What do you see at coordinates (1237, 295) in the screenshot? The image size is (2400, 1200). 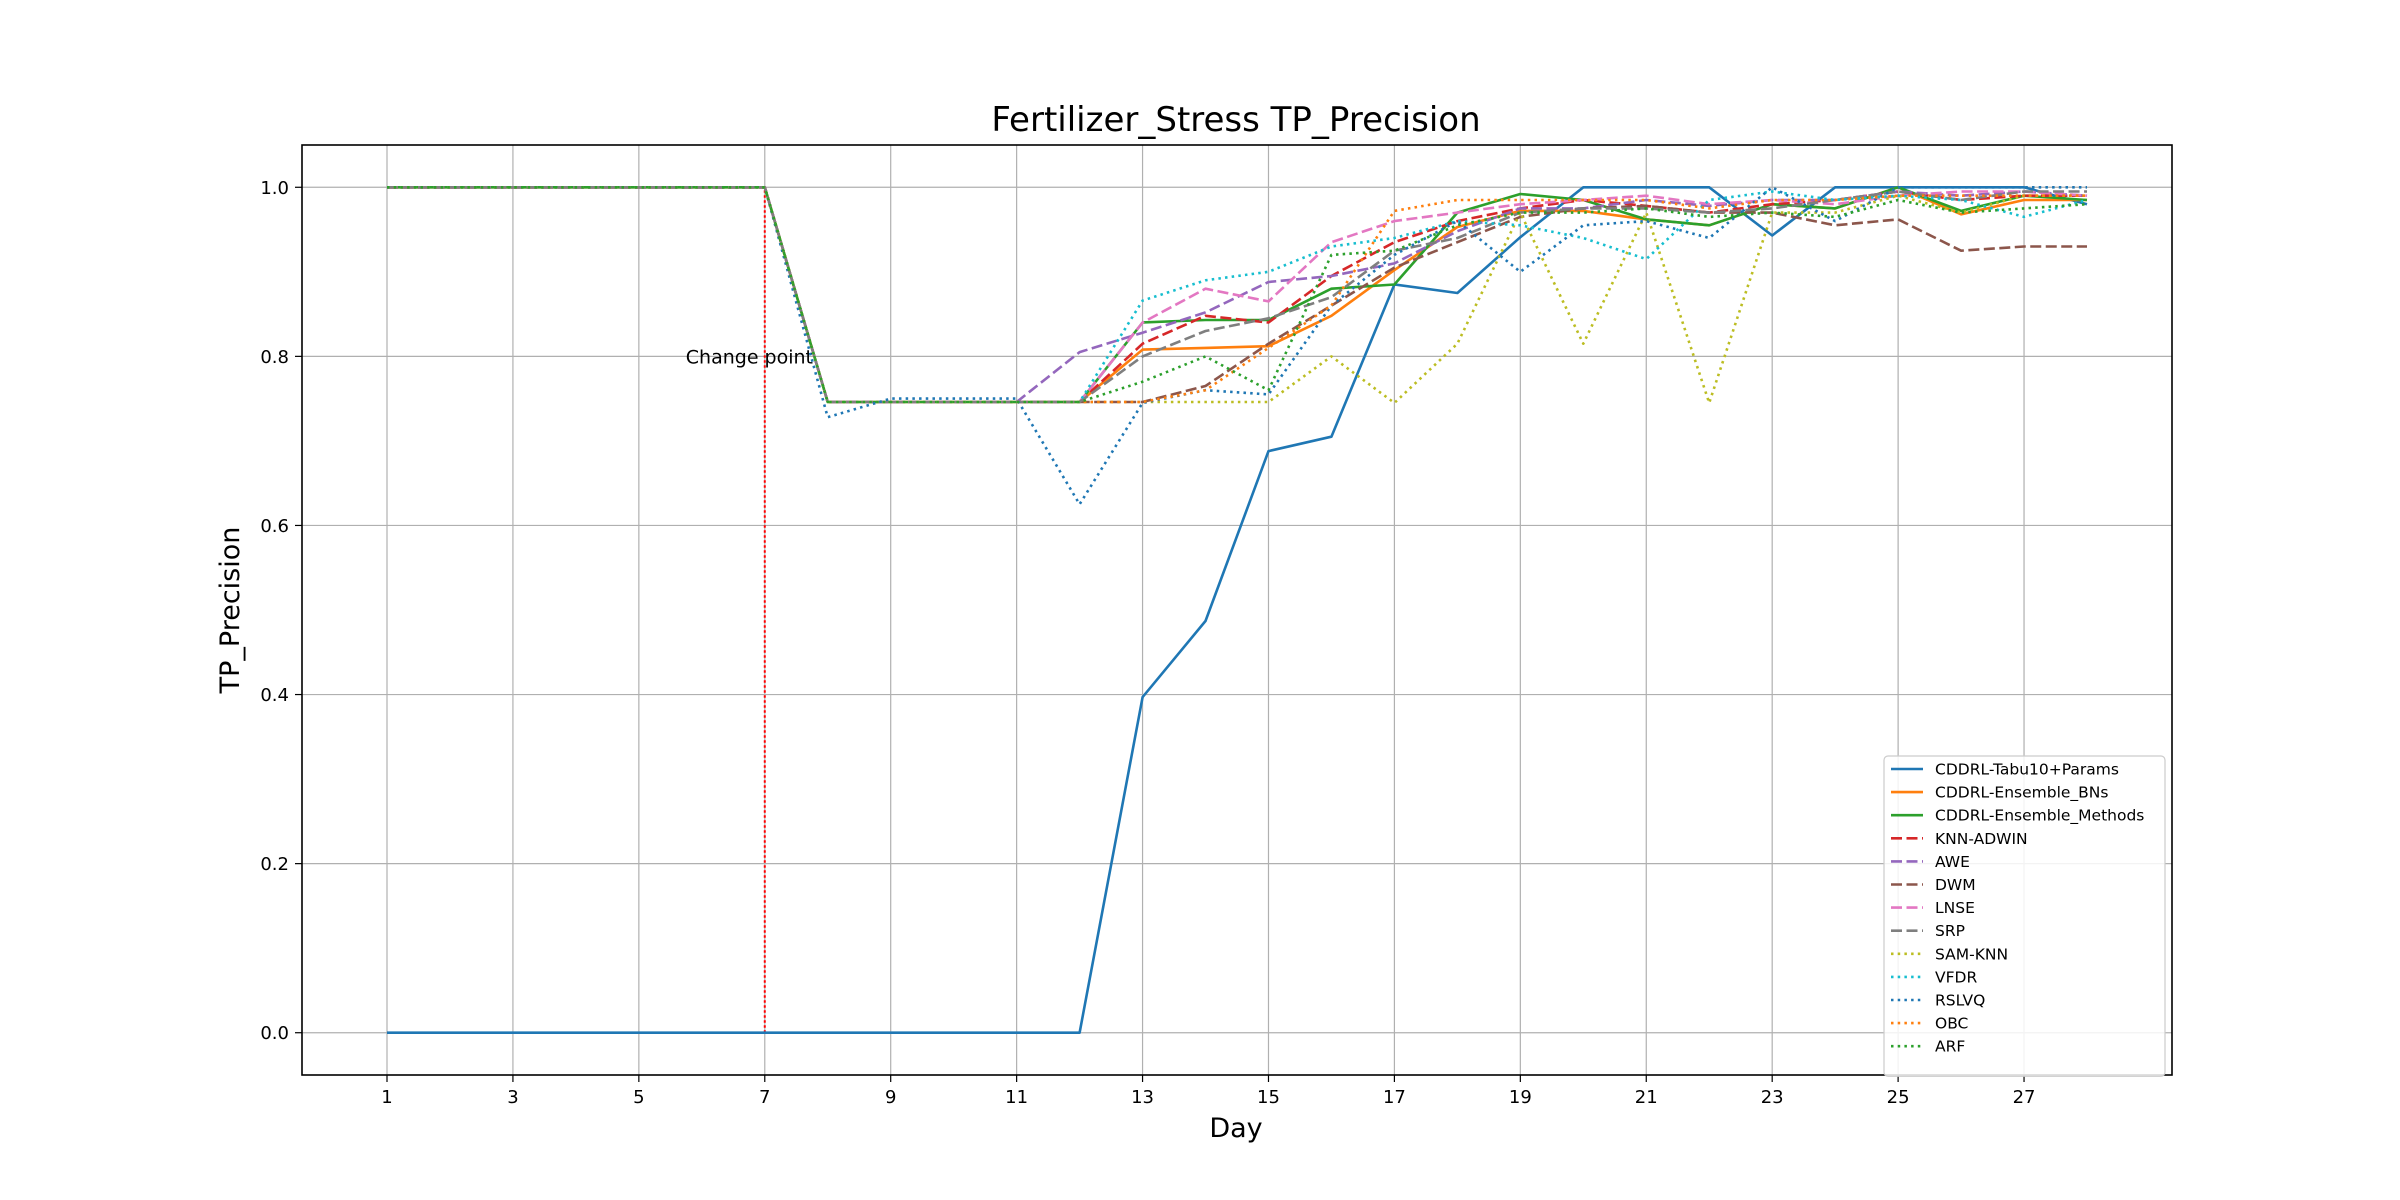 I see `series-line` at bounding box center [1237, 295].